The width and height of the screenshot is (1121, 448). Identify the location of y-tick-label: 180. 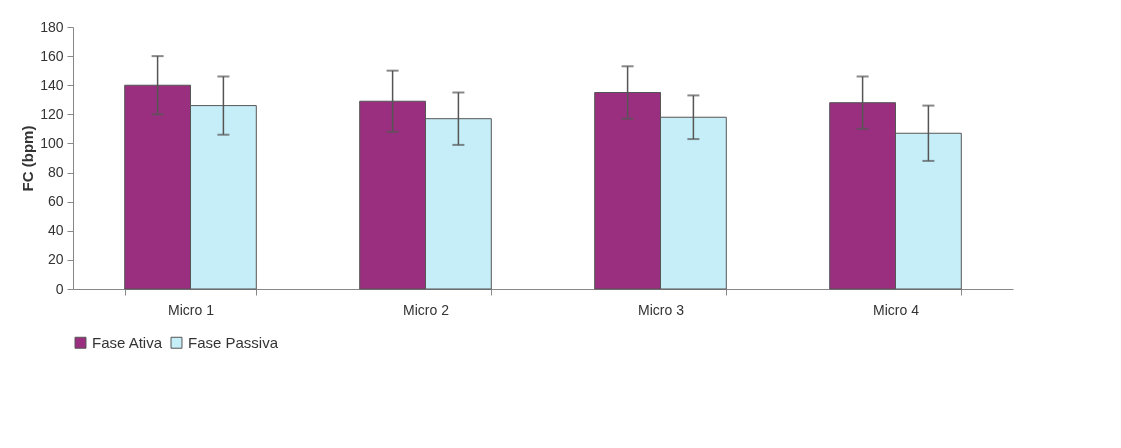
(52, 26).